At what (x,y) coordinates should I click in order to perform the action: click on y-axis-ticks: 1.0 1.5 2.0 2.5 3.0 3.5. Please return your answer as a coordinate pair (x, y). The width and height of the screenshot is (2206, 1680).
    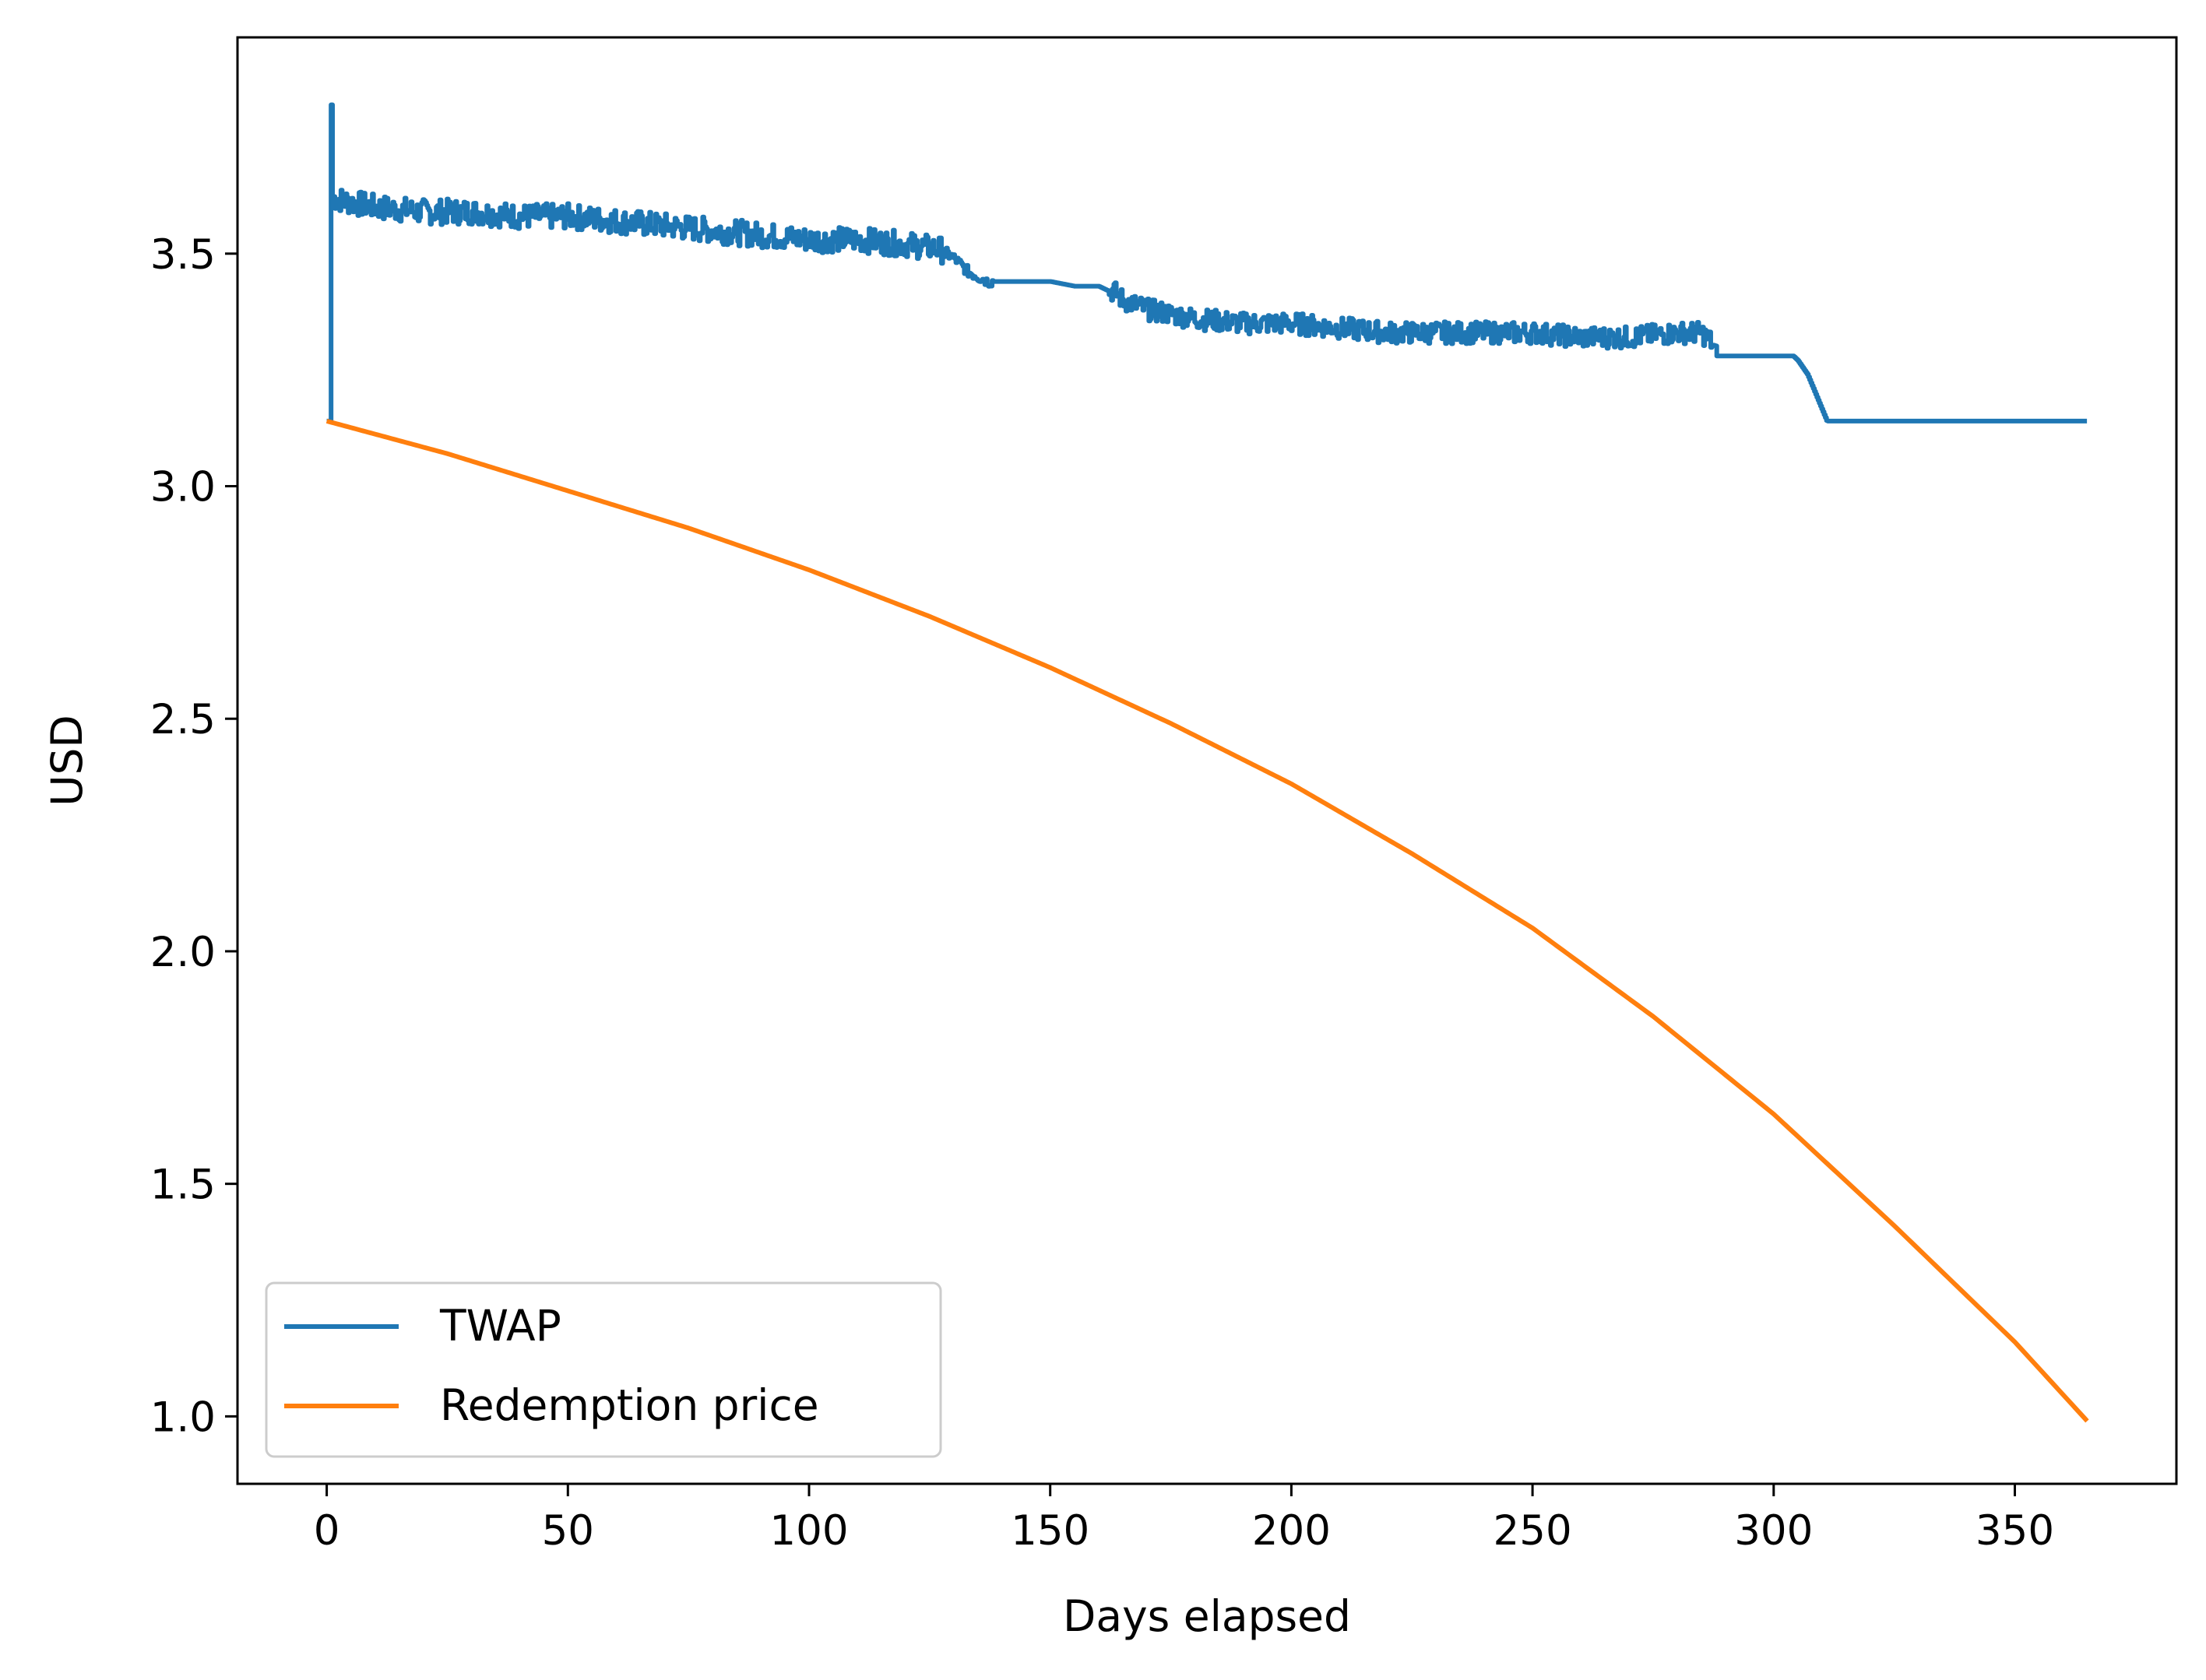
    Looking at the image, I should click on (193, 836).